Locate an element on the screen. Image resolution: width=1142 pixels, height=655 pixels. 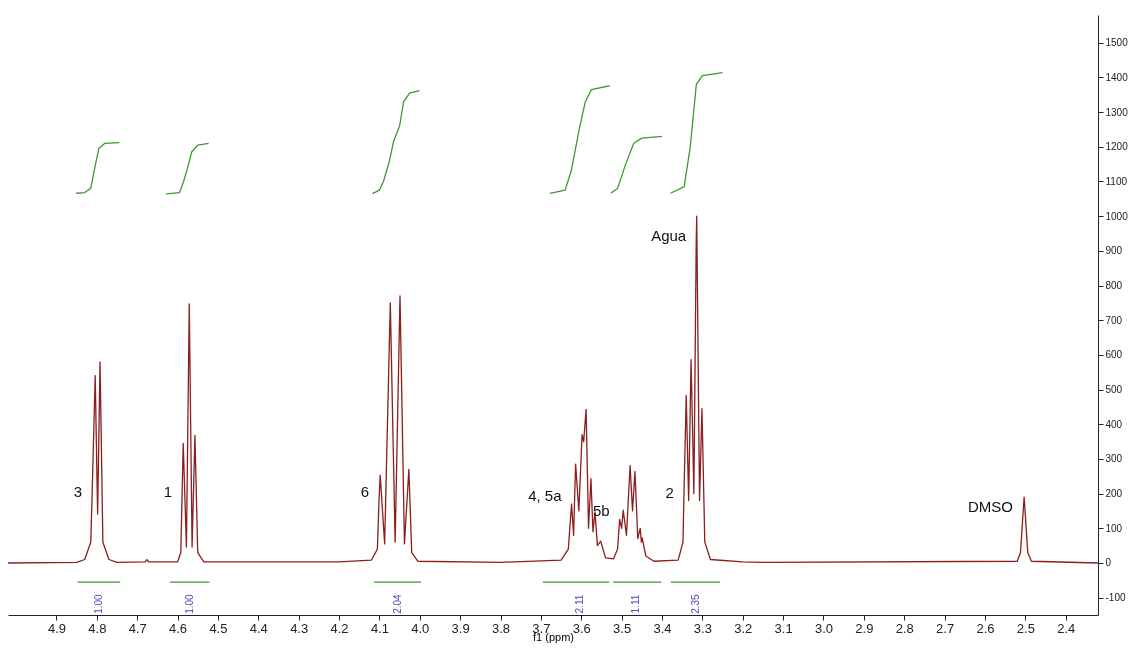
y-tick-label: 800 is located at coordinates (1114, 286).